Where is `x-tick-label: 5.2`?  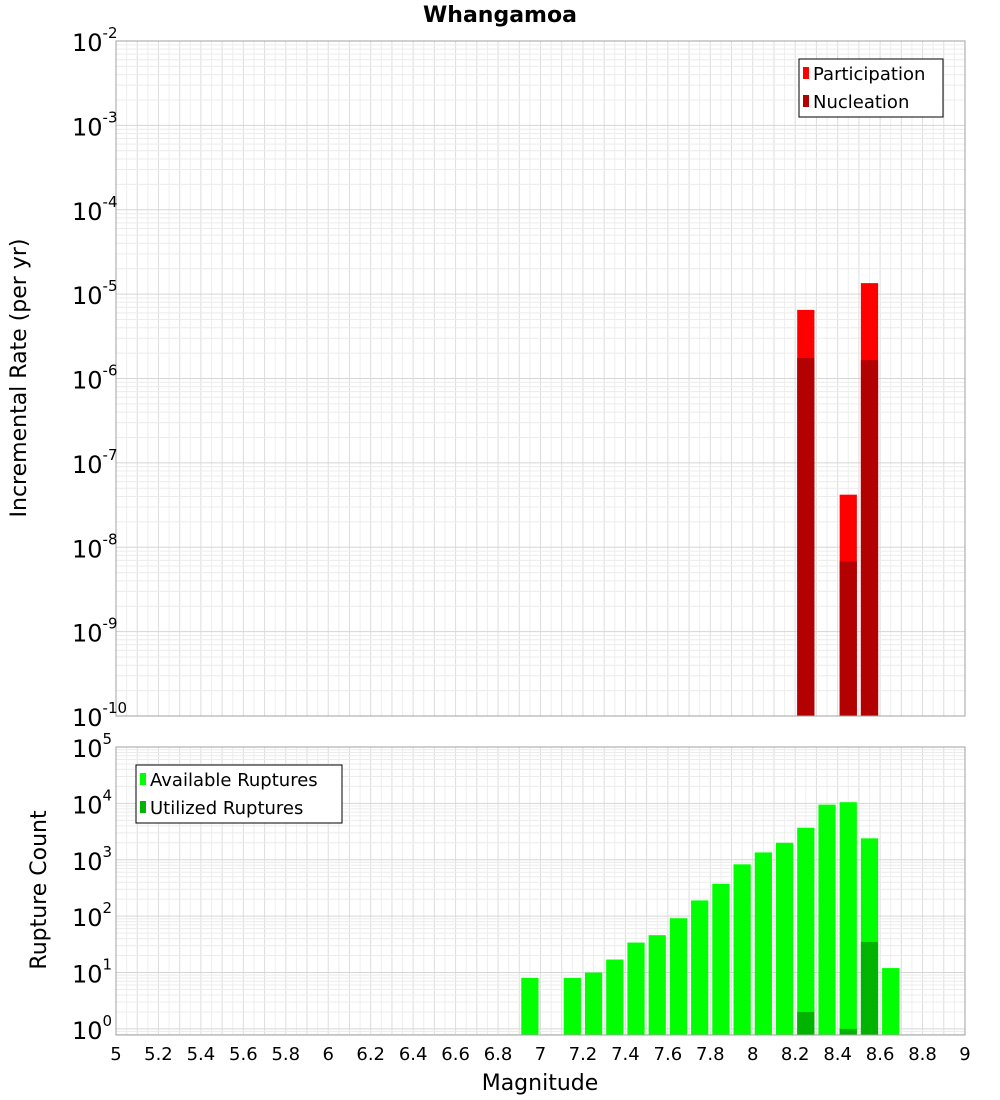
x-tick-label: 5.2 is located at coordinates (158, 1054).